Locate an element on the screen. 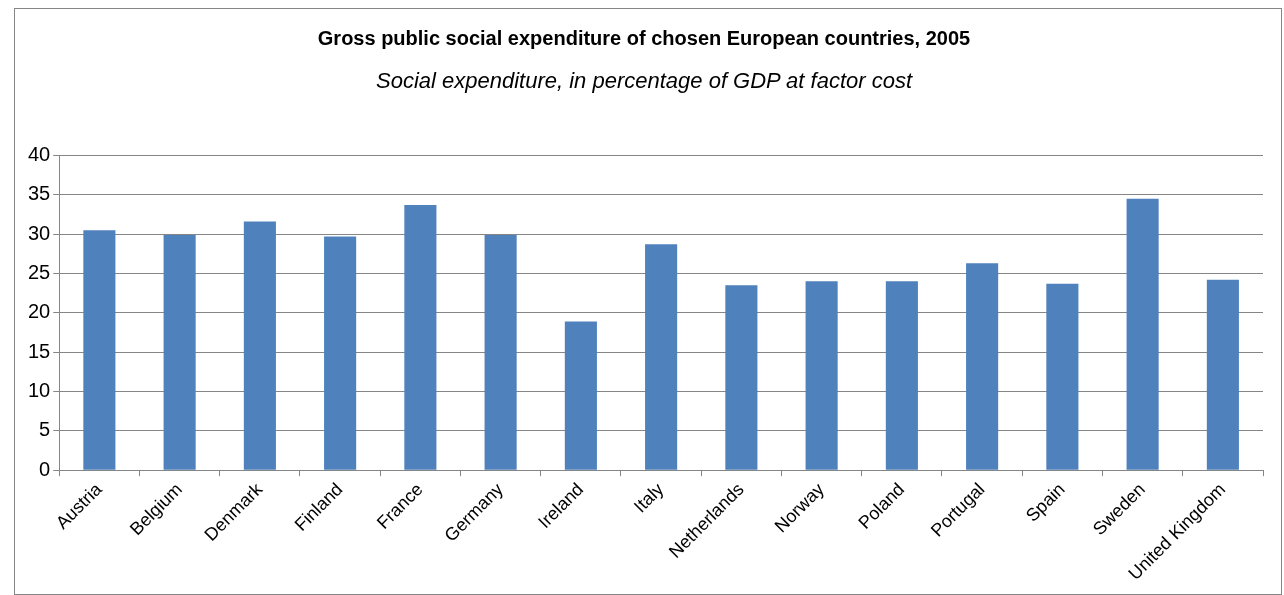  y-tick-label: 0 is located at coordinates (45, 468).